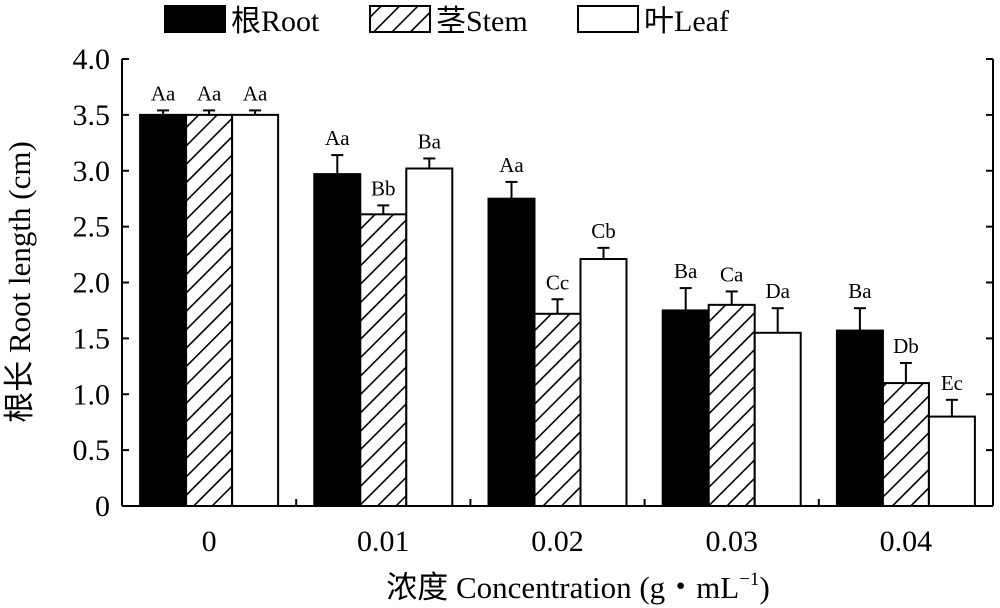 This screenshot has width=1000, height=608. I want to click on x-axis-title-superscript: −1, so click(749, 579).